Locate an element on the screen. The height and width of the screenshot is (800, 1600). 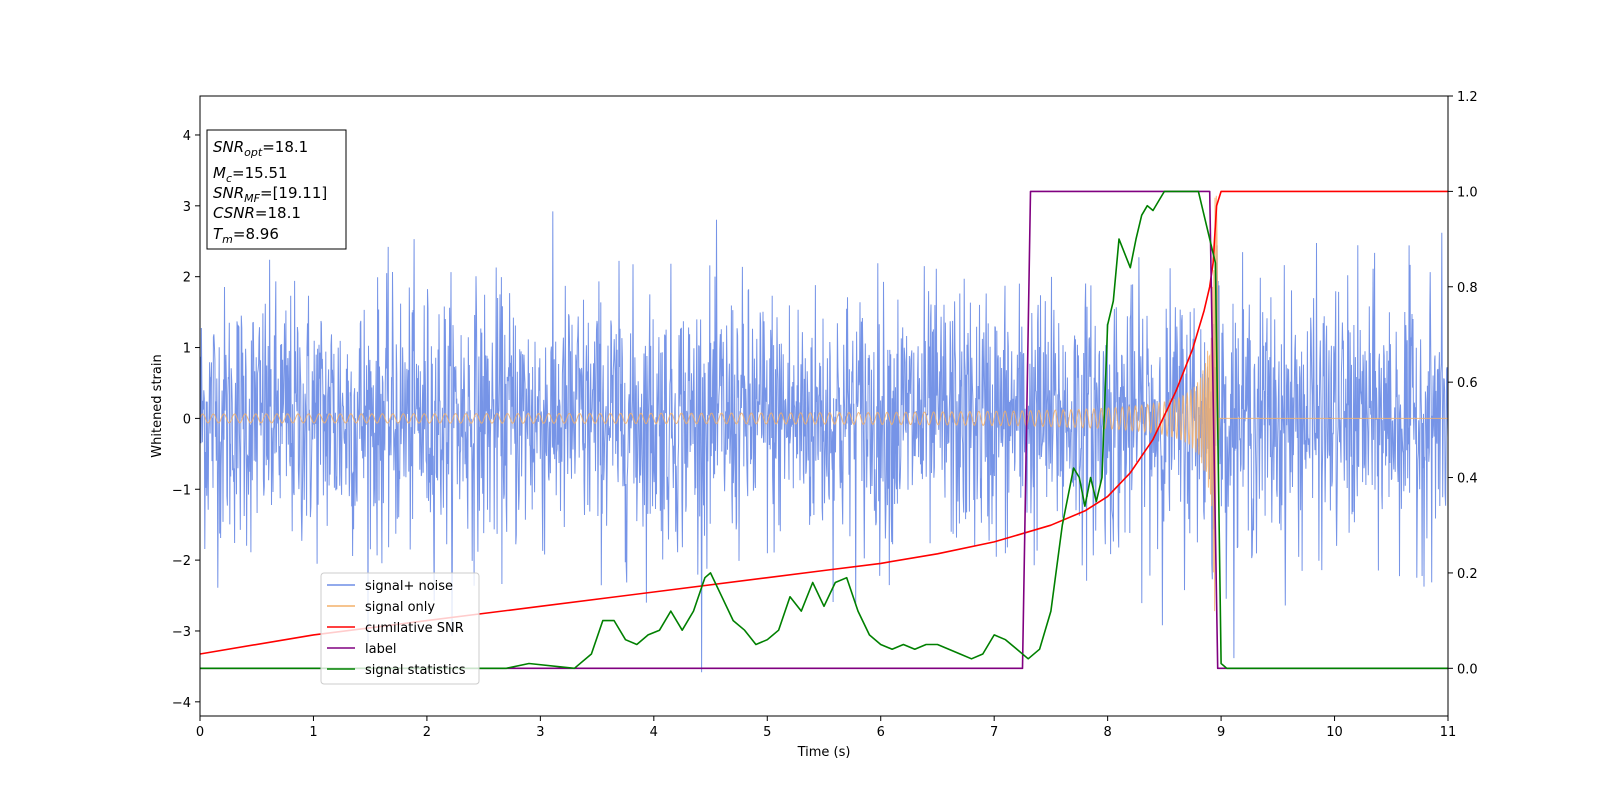
y-tick-label: −3 is located at coordinates (181, 632).